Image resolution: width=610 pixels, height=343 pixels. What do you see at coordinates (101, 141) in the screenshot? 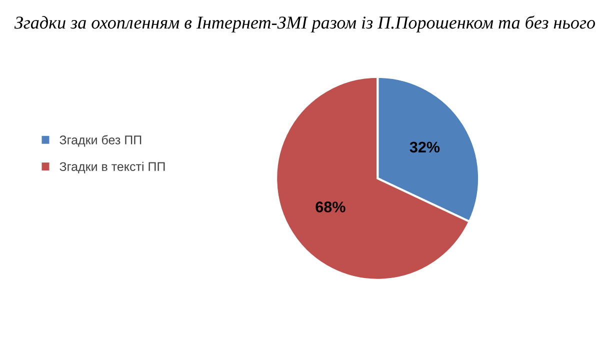
I see `legend-label: Згадки без ПП` at bounding box center [101, 141].